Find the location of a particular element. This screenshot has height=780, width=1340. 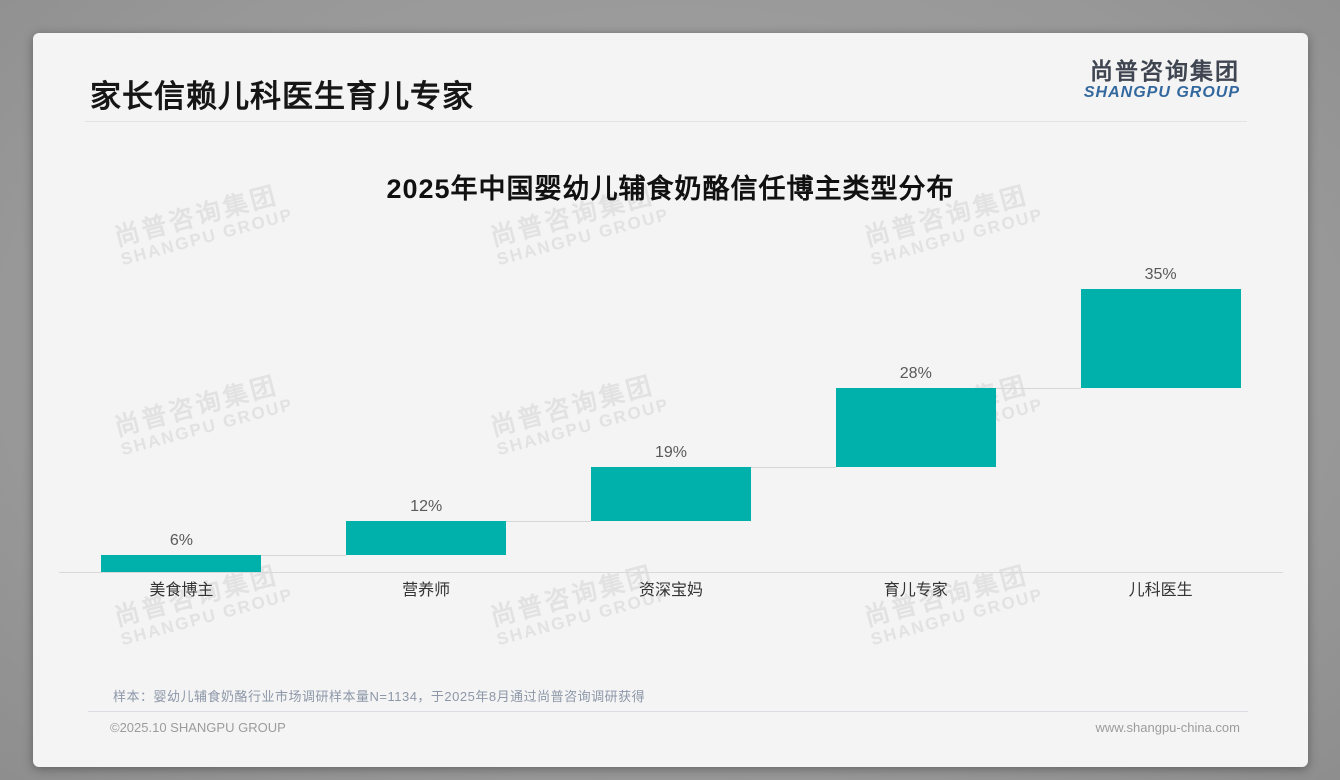

bar-value-label: 12% is located at coordinates (426, 507).